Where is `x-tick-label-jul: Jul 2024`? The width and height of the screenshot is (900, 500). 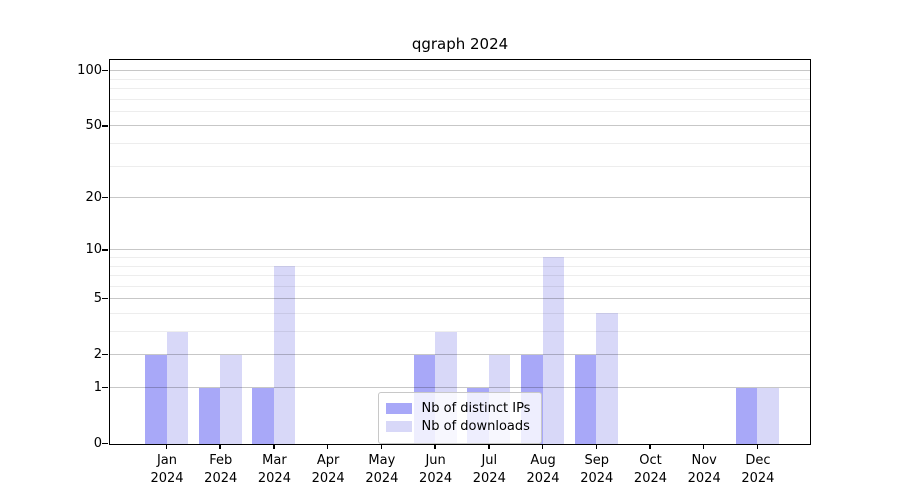
x-tick-label-jul: Jul 2024 is located at coordinates (489, 470).